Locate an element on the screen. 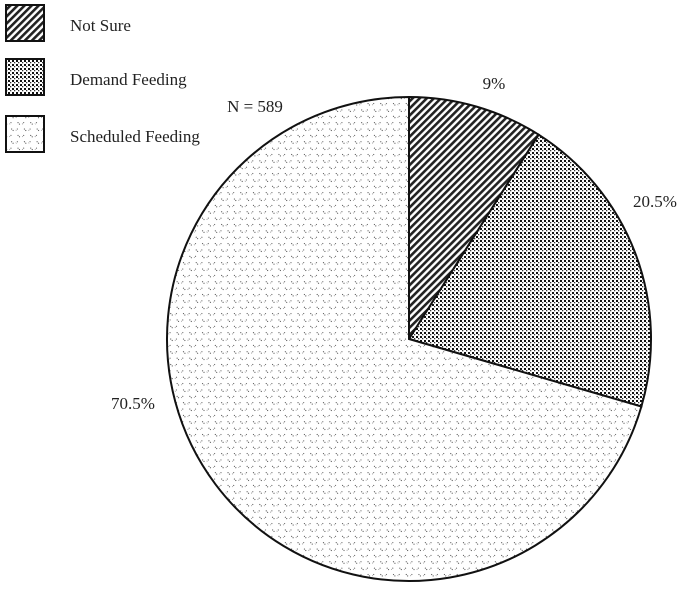 The width and height of the screenshot is (684, 596). value-label: 20.5% is located at coordinates (655, 201).